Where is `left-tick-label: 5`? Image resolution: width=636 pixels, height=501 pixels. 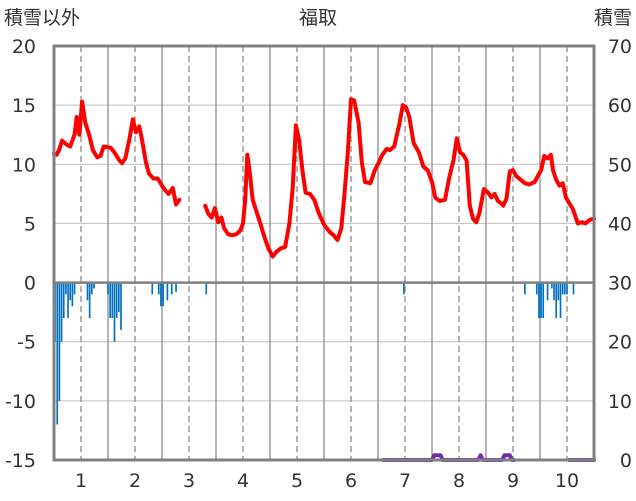 left-tick-label: 5 is located at coordinates (30, 224).